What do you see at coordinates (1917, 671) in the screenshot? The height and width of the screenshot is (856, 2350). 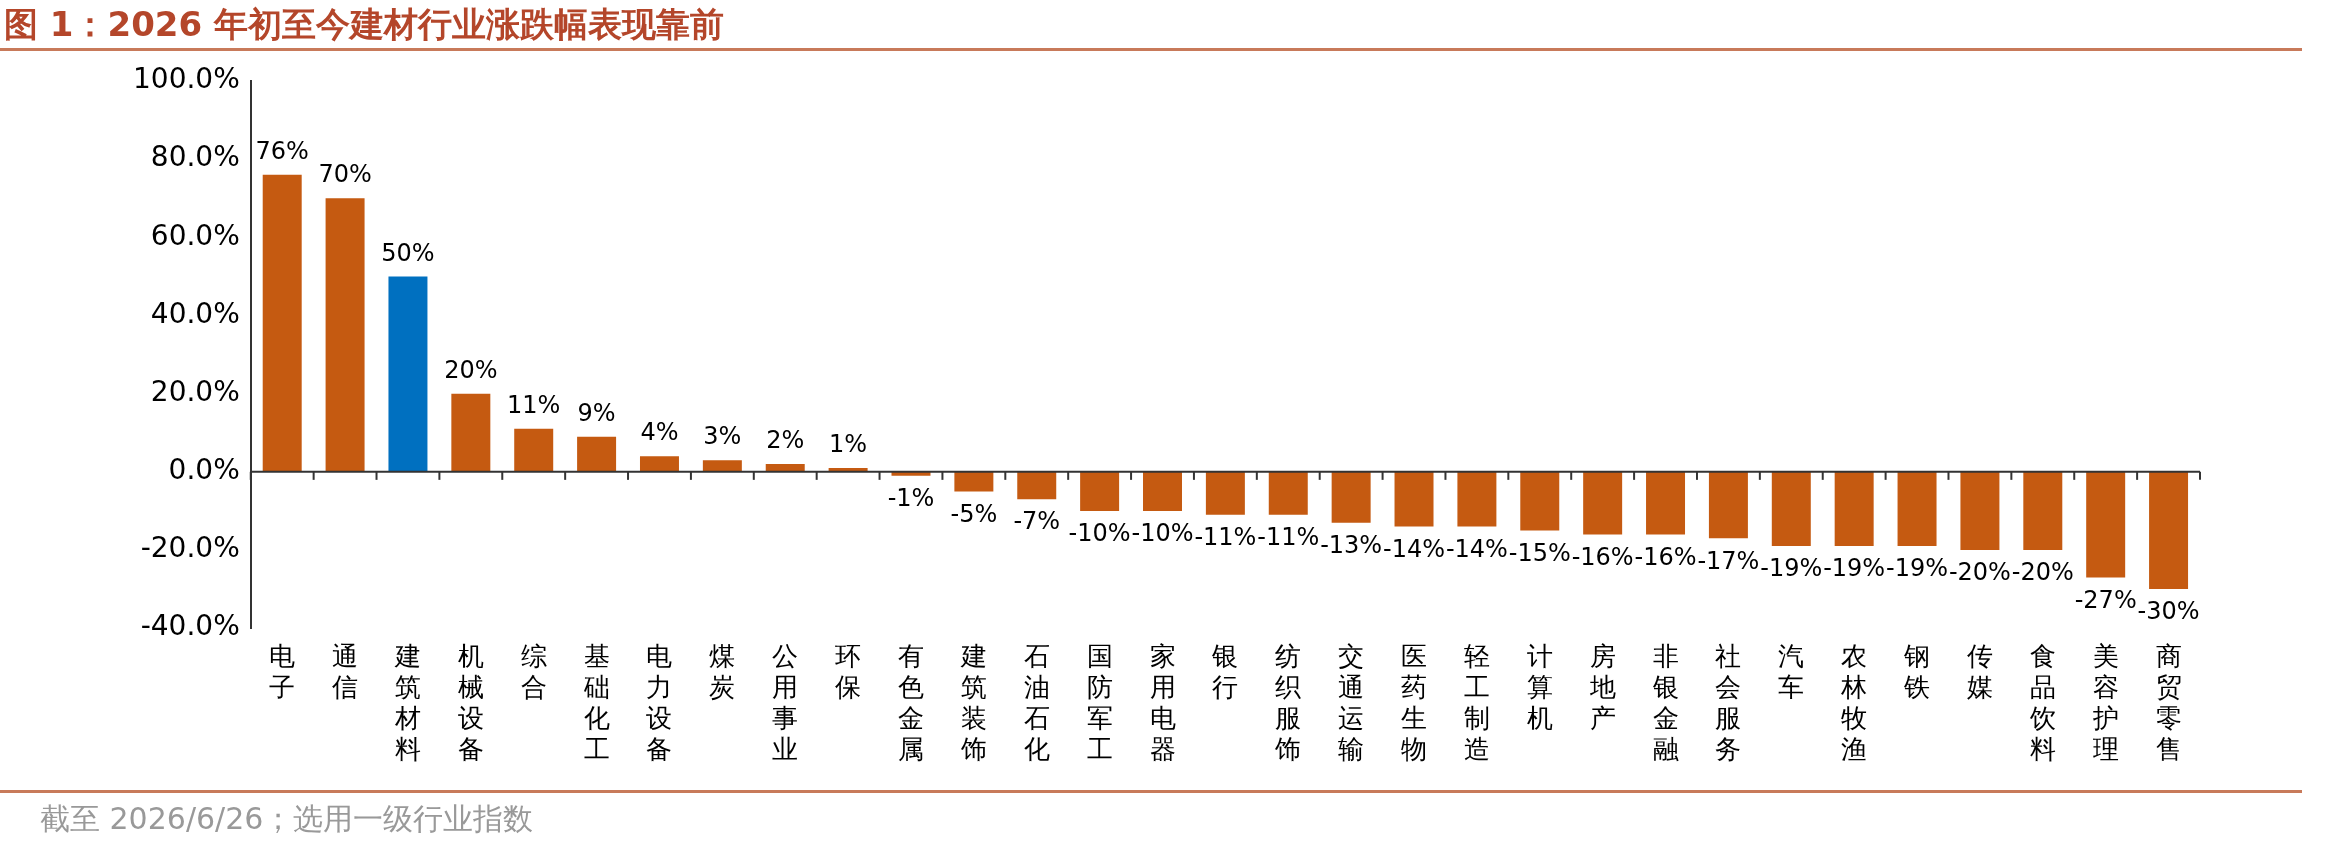 I see `x-tick-label: 钢铁` at bounding box center [1917, 671].